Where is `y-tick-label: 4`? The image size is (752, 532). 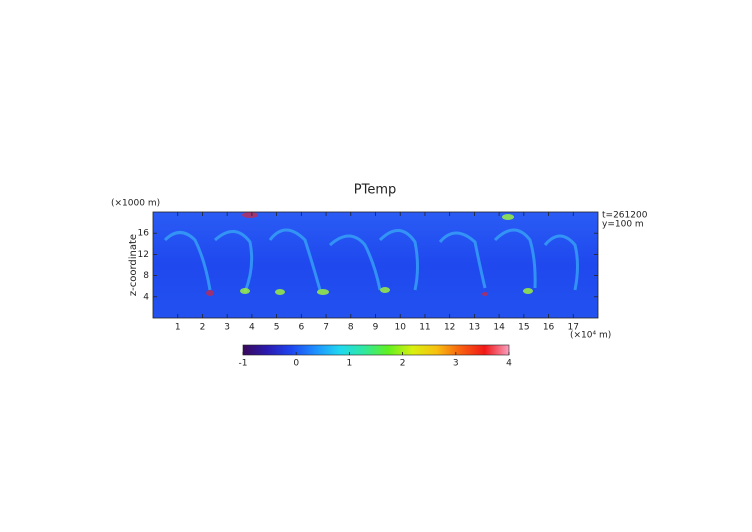
y-tick-label: 4 is located at coordinates (146, 297).